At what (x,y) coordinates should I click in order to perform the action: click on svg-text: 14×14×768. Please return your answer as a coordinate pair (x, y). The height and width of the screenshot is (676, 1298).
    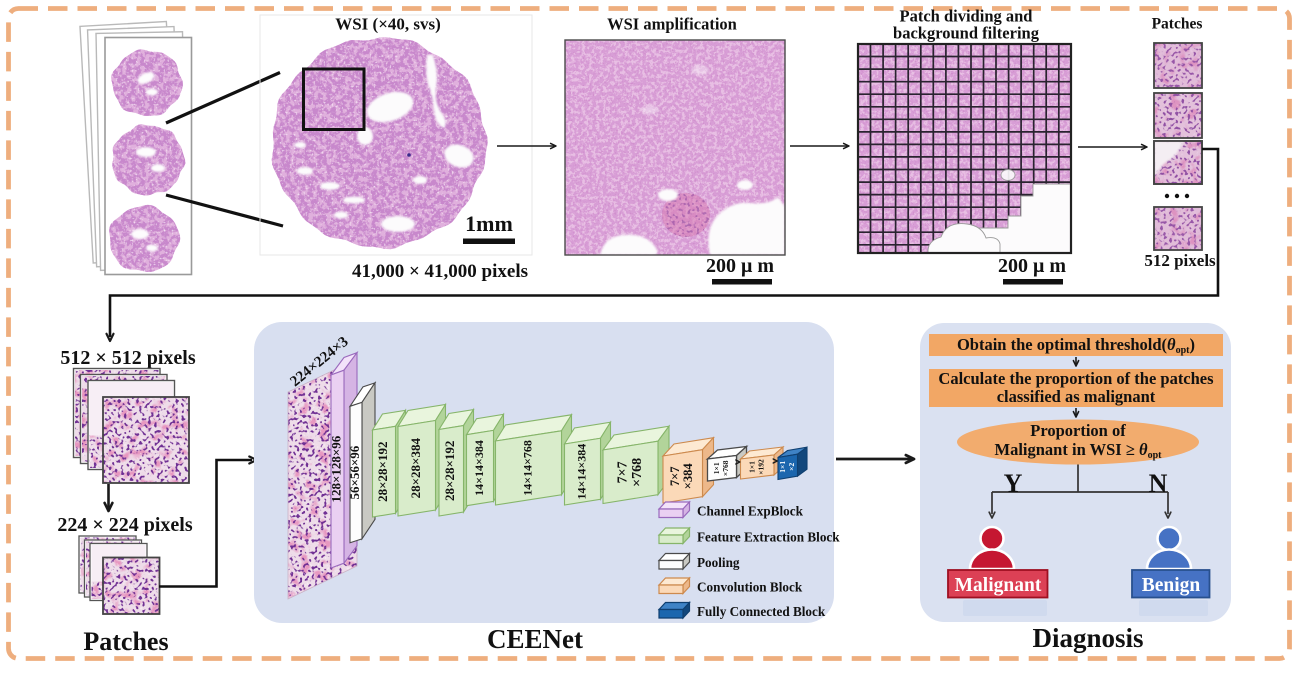
    Looking at the image, I should click on (527, 468).